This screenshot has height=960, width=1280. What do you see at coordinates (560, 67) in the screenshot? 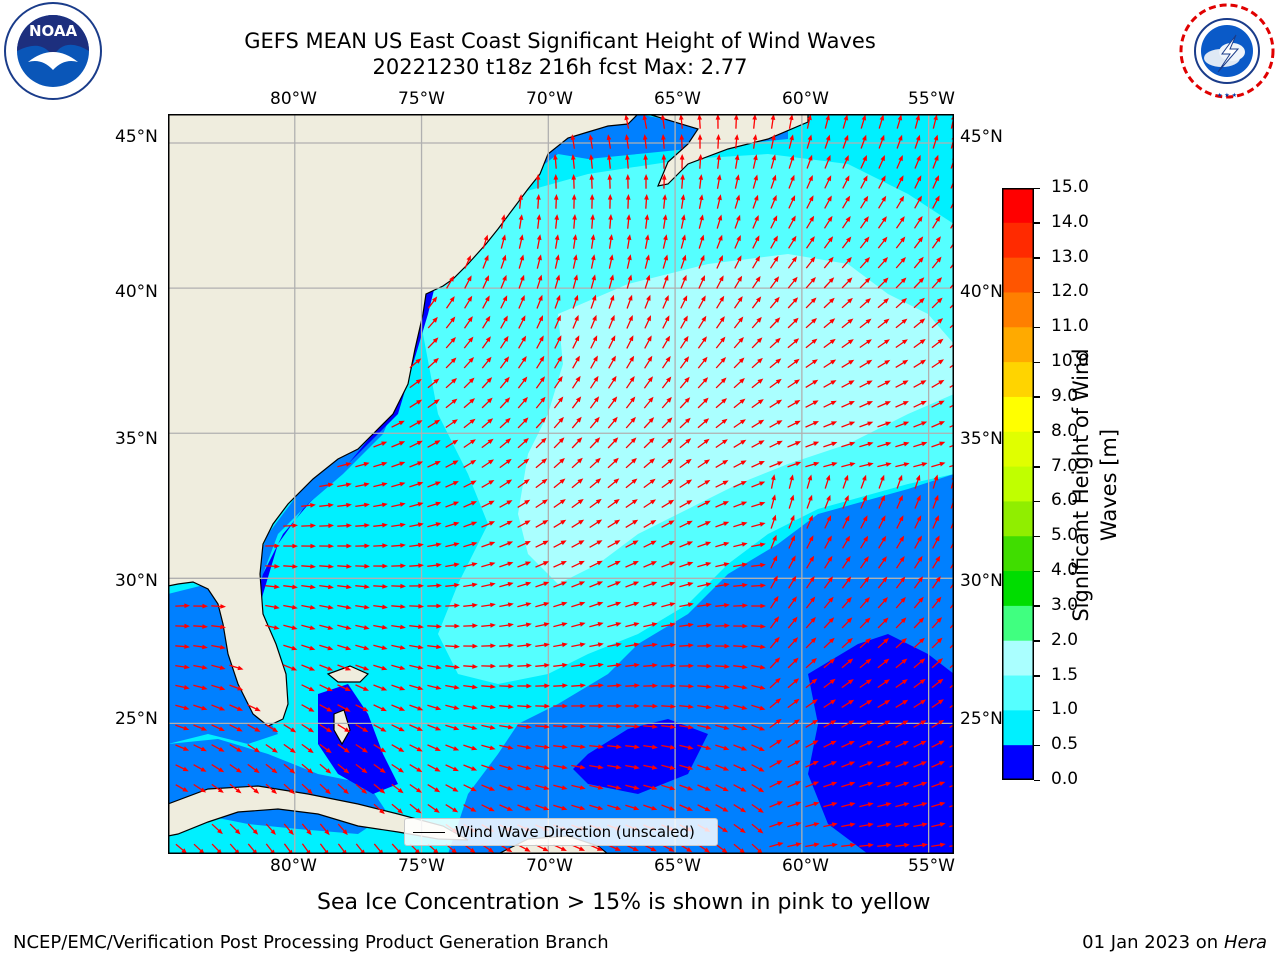
I see `map-title-line2: 20221230 t18z 216h fcst Max: 2.77` at bounding box center [560, 67].